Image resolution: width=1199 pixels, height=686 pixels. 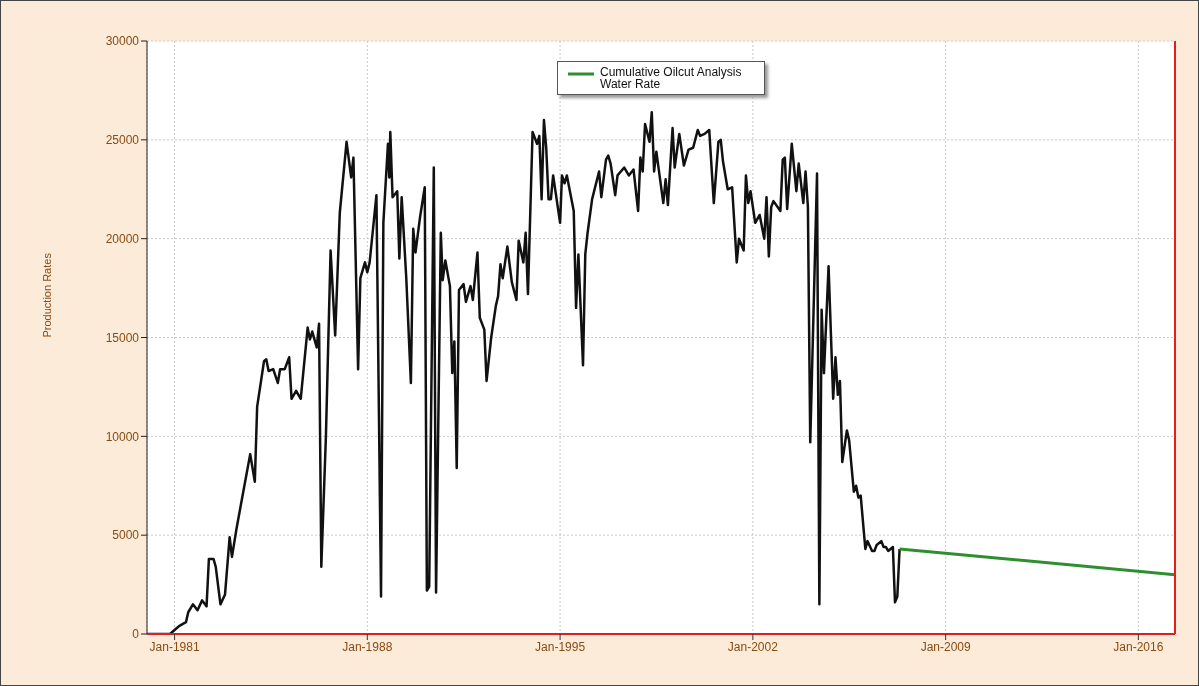 I want to click on y-tick-label: 0, so click(x=136, y=634).